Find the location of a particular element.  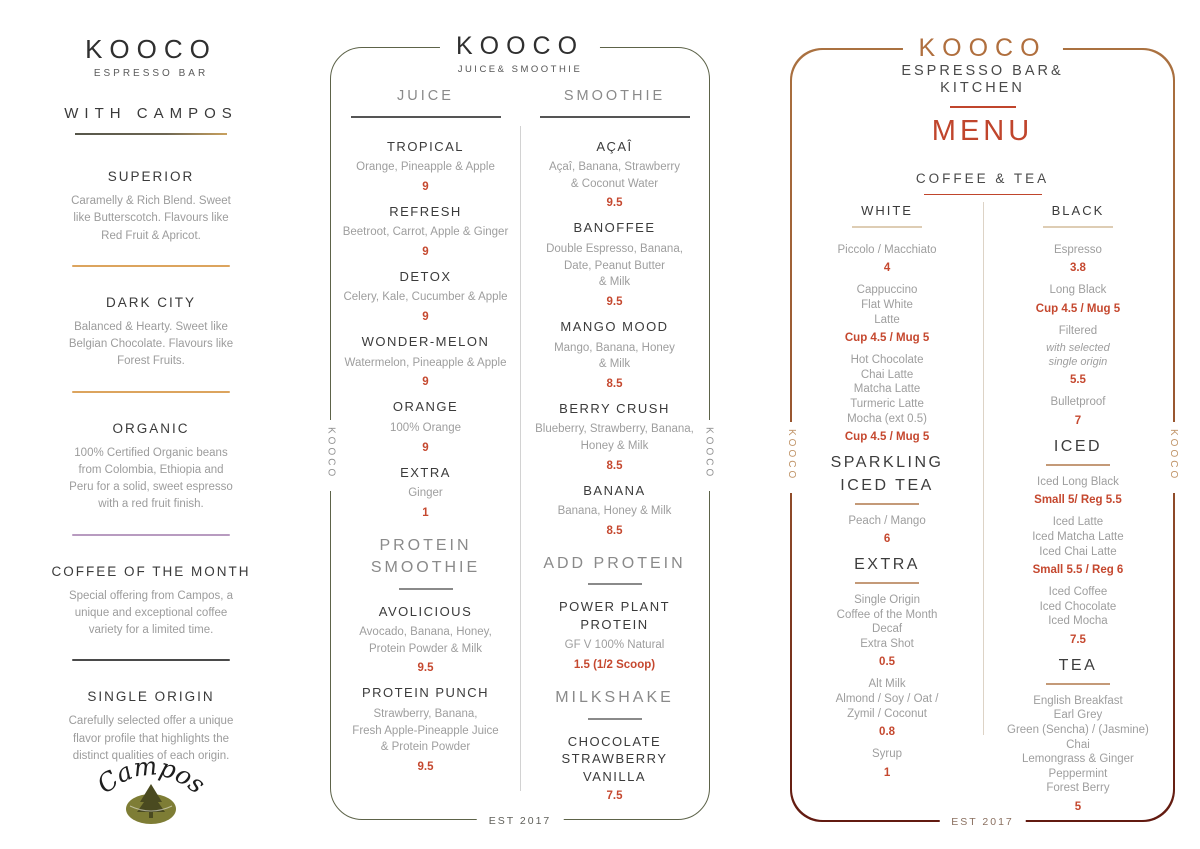

menu-group: Espresso 3.8 is located at coordinates (1078, 259).